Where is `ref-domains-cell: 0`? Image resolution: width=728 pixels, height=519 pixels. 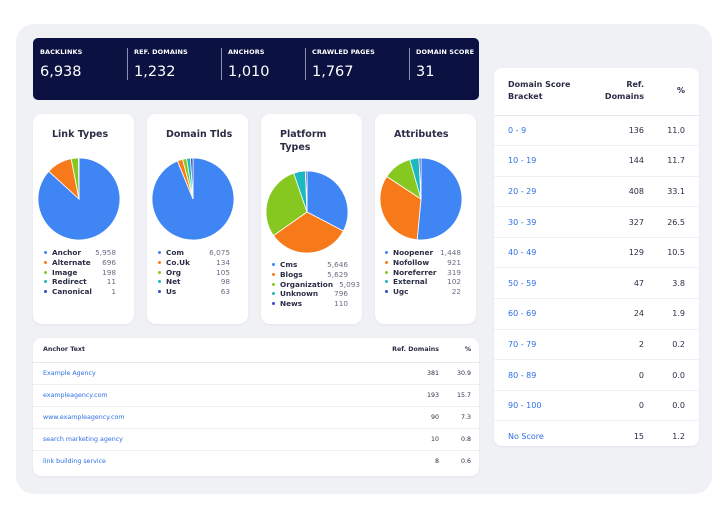
ref-domains-cell: 0 is located at coordinates (616, 375).